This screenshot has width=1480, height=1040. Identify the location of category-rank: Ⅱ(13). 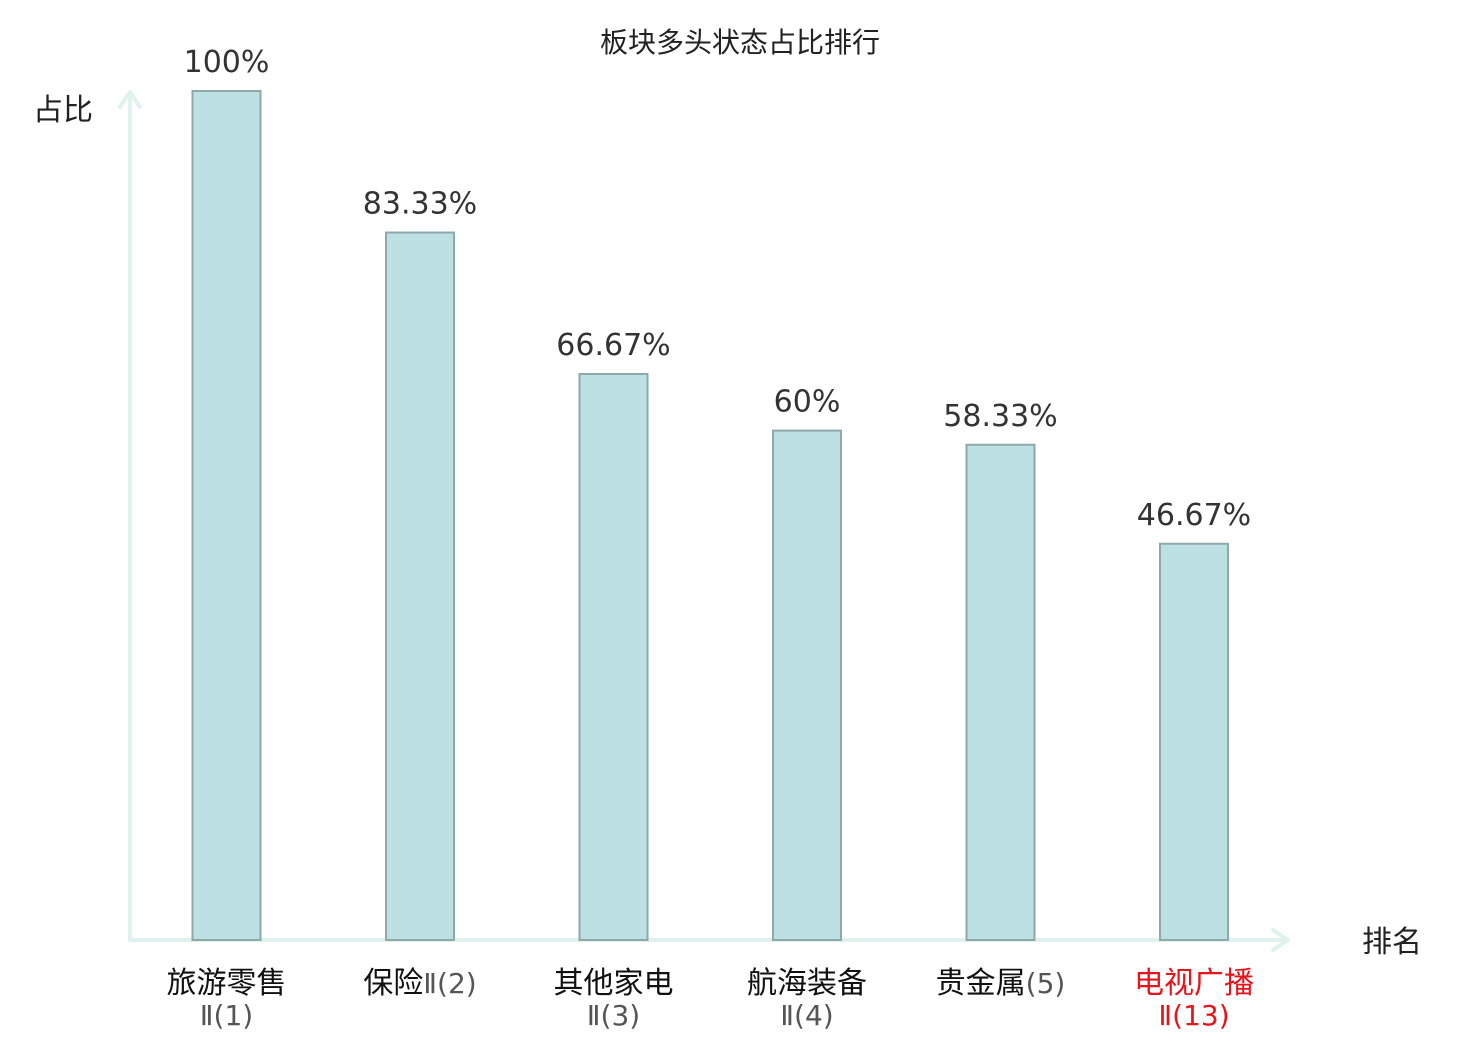
(1193, 1015).